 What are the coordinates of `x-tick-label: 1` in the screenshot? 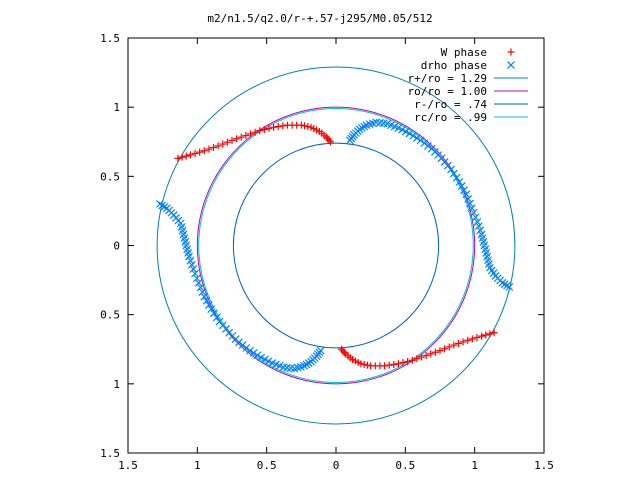 It's located at (474, 465).